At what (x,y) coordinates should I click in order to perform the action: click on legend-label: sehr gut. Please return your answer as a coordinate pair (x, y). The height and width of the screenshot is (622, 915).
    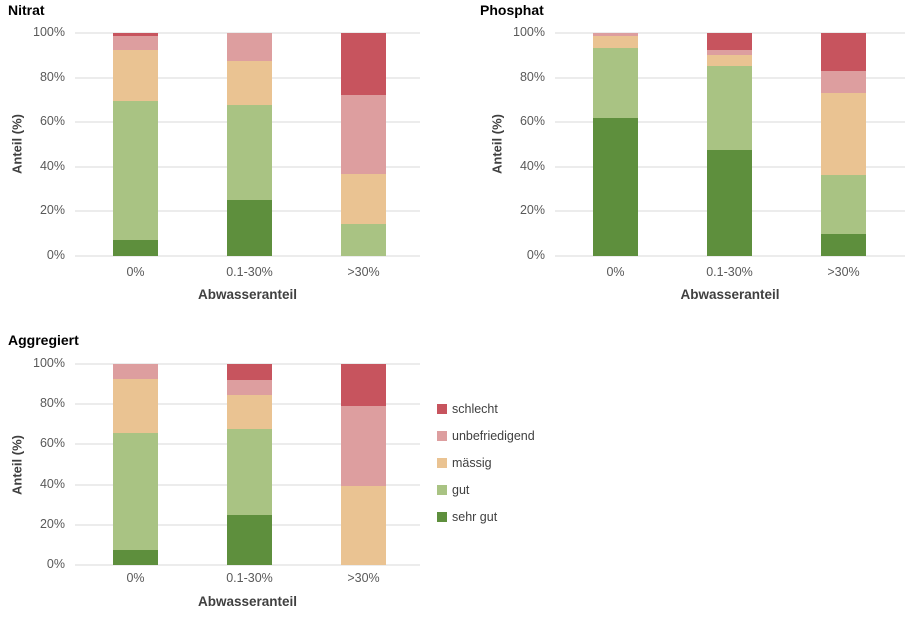
    Looking at the image, I should click on (475, 517).